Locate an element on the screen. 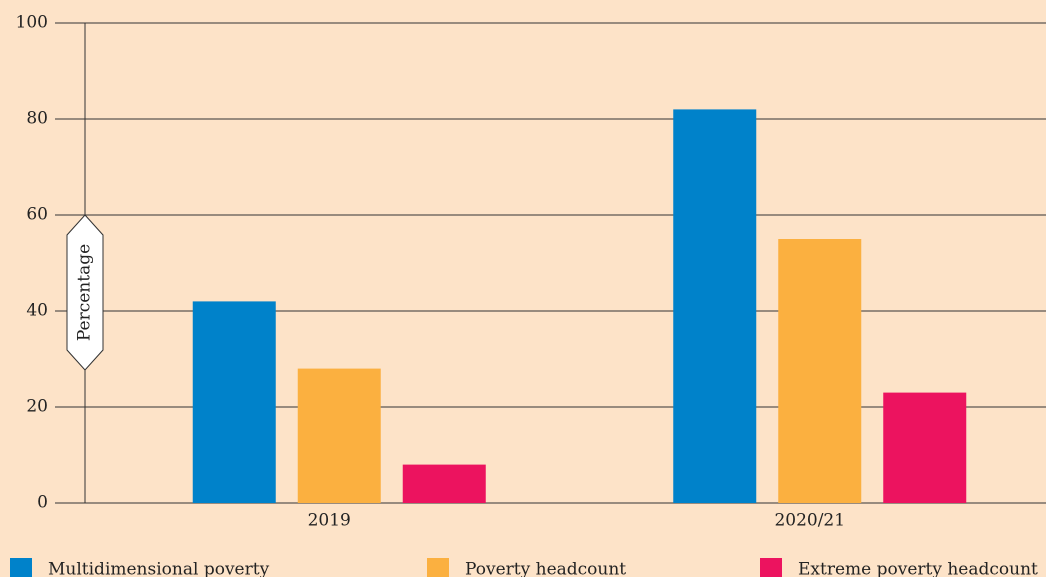 The image size is (1046, 577). x-tick-label: 2019 is located at coordinates (329, 521).